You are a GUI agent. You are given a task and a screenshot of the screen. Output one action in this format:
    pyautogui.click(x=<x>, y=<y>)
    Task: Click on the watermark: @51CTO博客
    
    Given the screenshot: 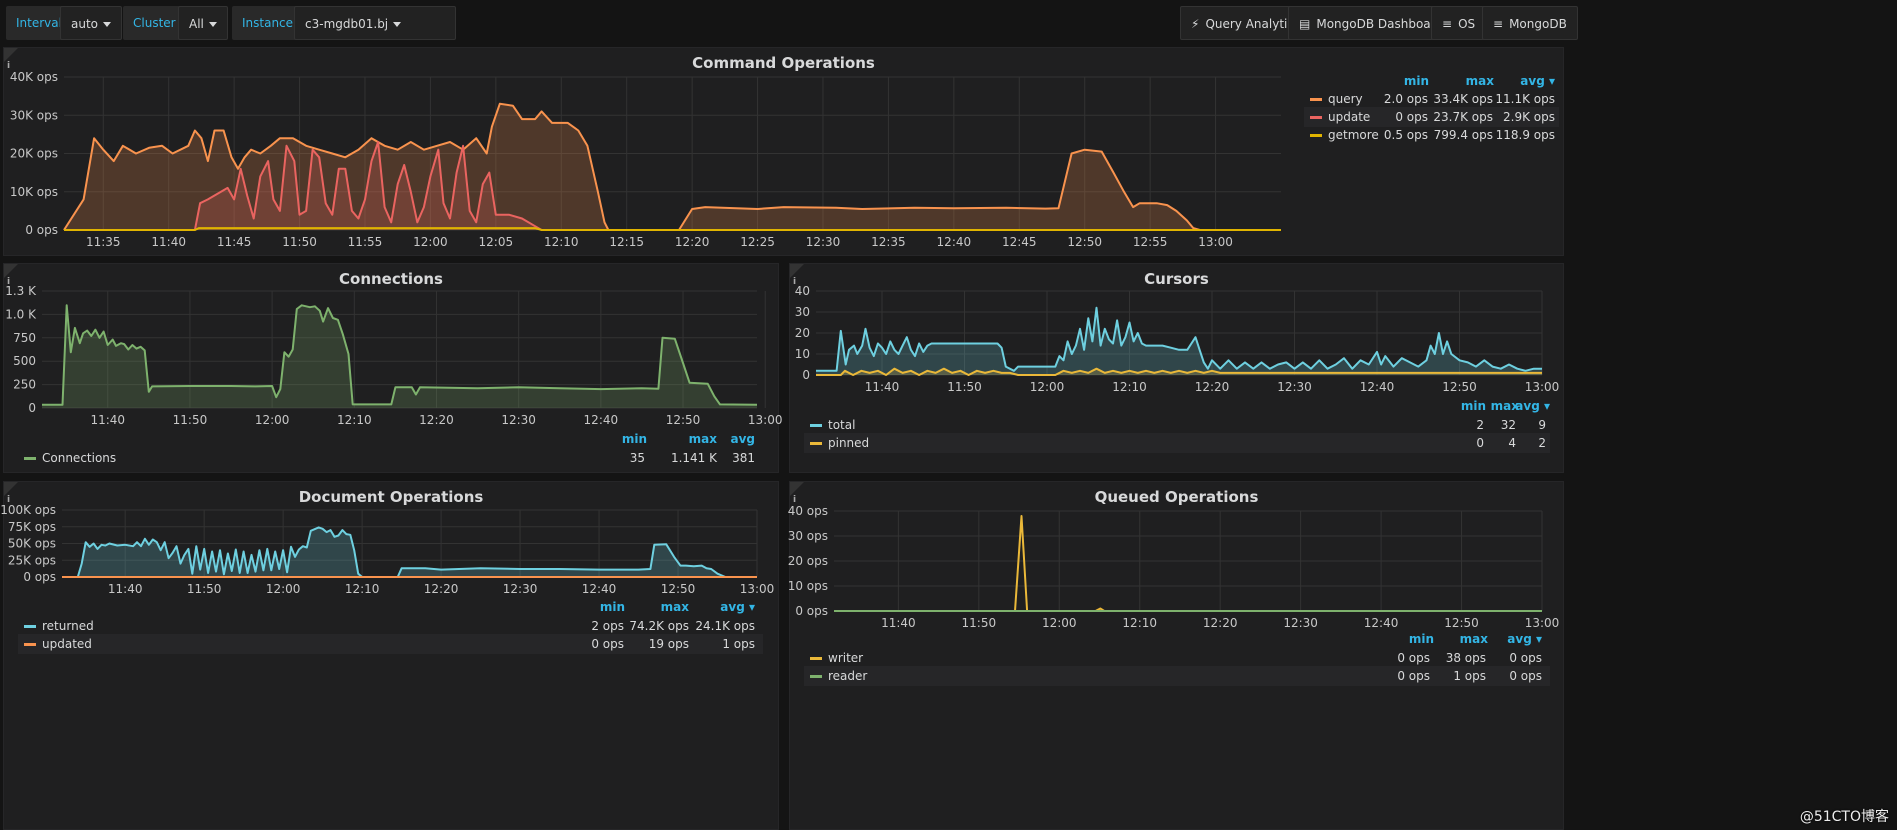 What is the action you would take?
    pyautogui.click(x=1844, y=817)
    